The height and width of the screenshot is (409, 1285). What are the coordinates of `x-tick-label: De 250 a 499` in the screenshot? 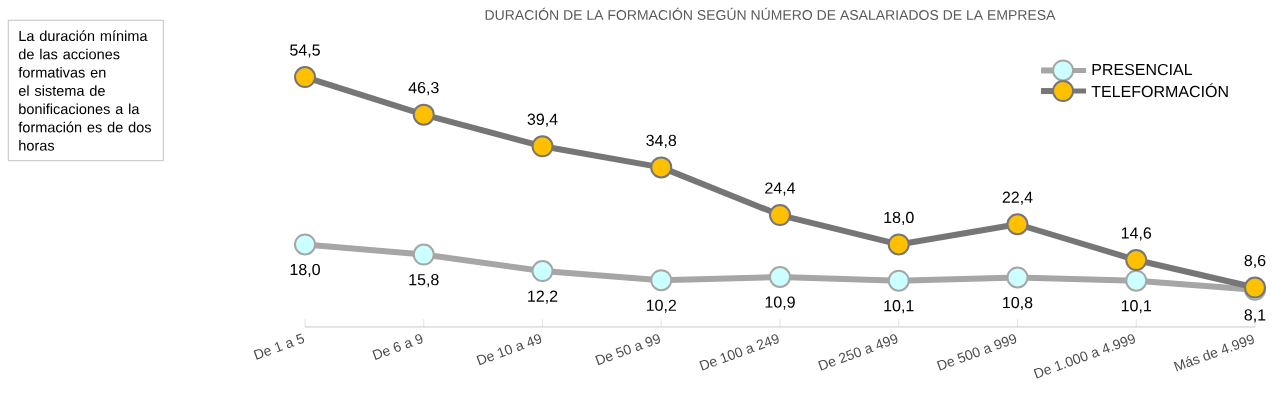 It's located at (858, 352).